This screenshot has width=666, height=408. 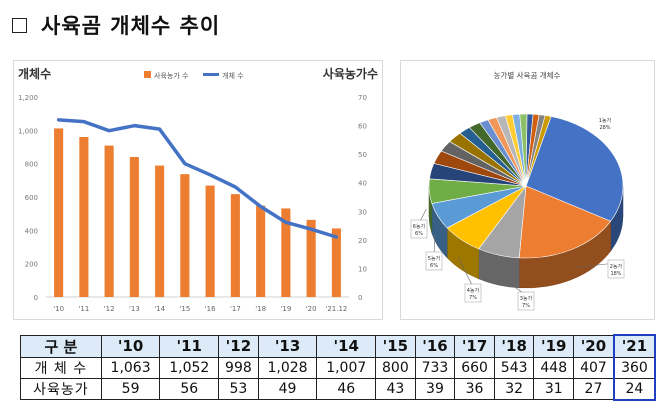 What do you see at coordinates (31, 198) in the screenshot?
I see `left-tick-label: 600` at bounding box center [31, 198].